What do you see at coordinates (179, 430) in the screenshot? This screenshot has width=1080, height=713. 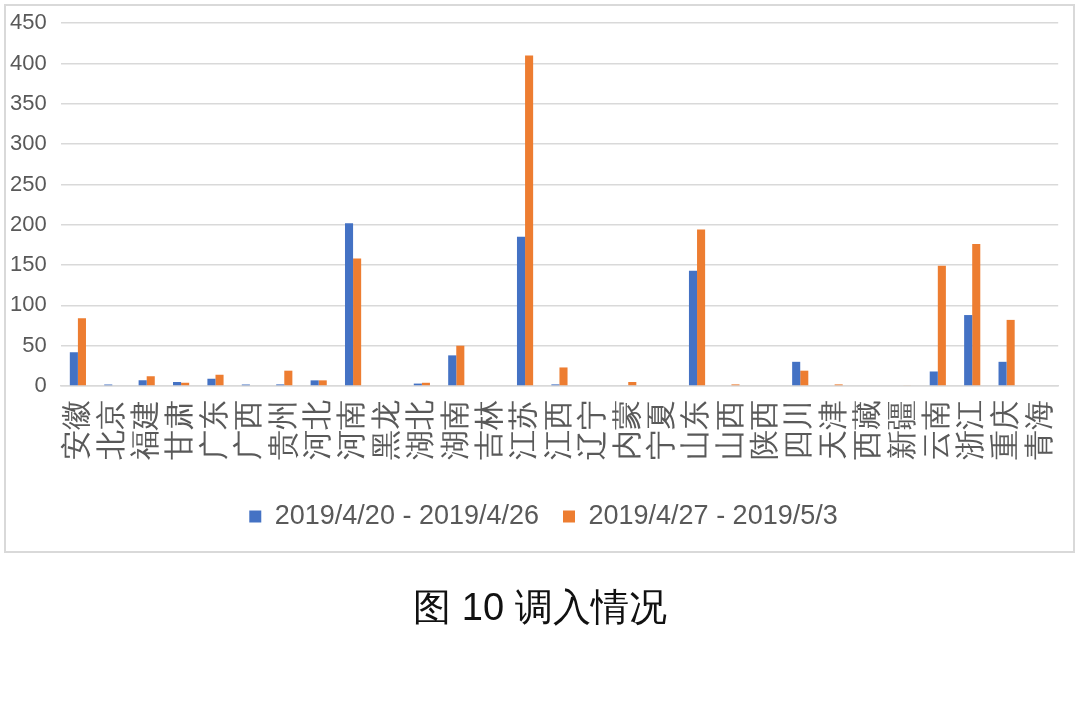 I see `x-tick-label: 甘肃` at bounding box center [179, 430].